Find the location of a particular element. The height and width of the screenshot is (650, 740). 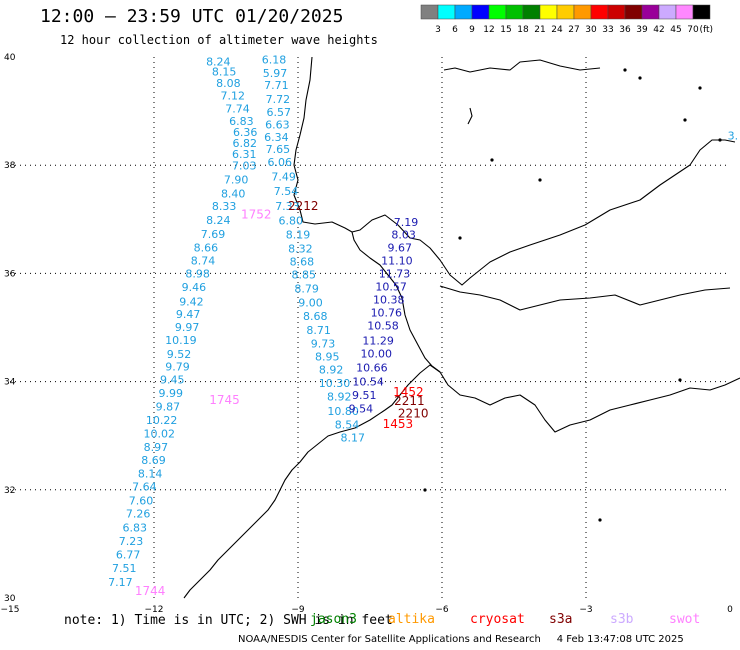

colorbar-tick-label: 6 is located at coordinates (455, 30).